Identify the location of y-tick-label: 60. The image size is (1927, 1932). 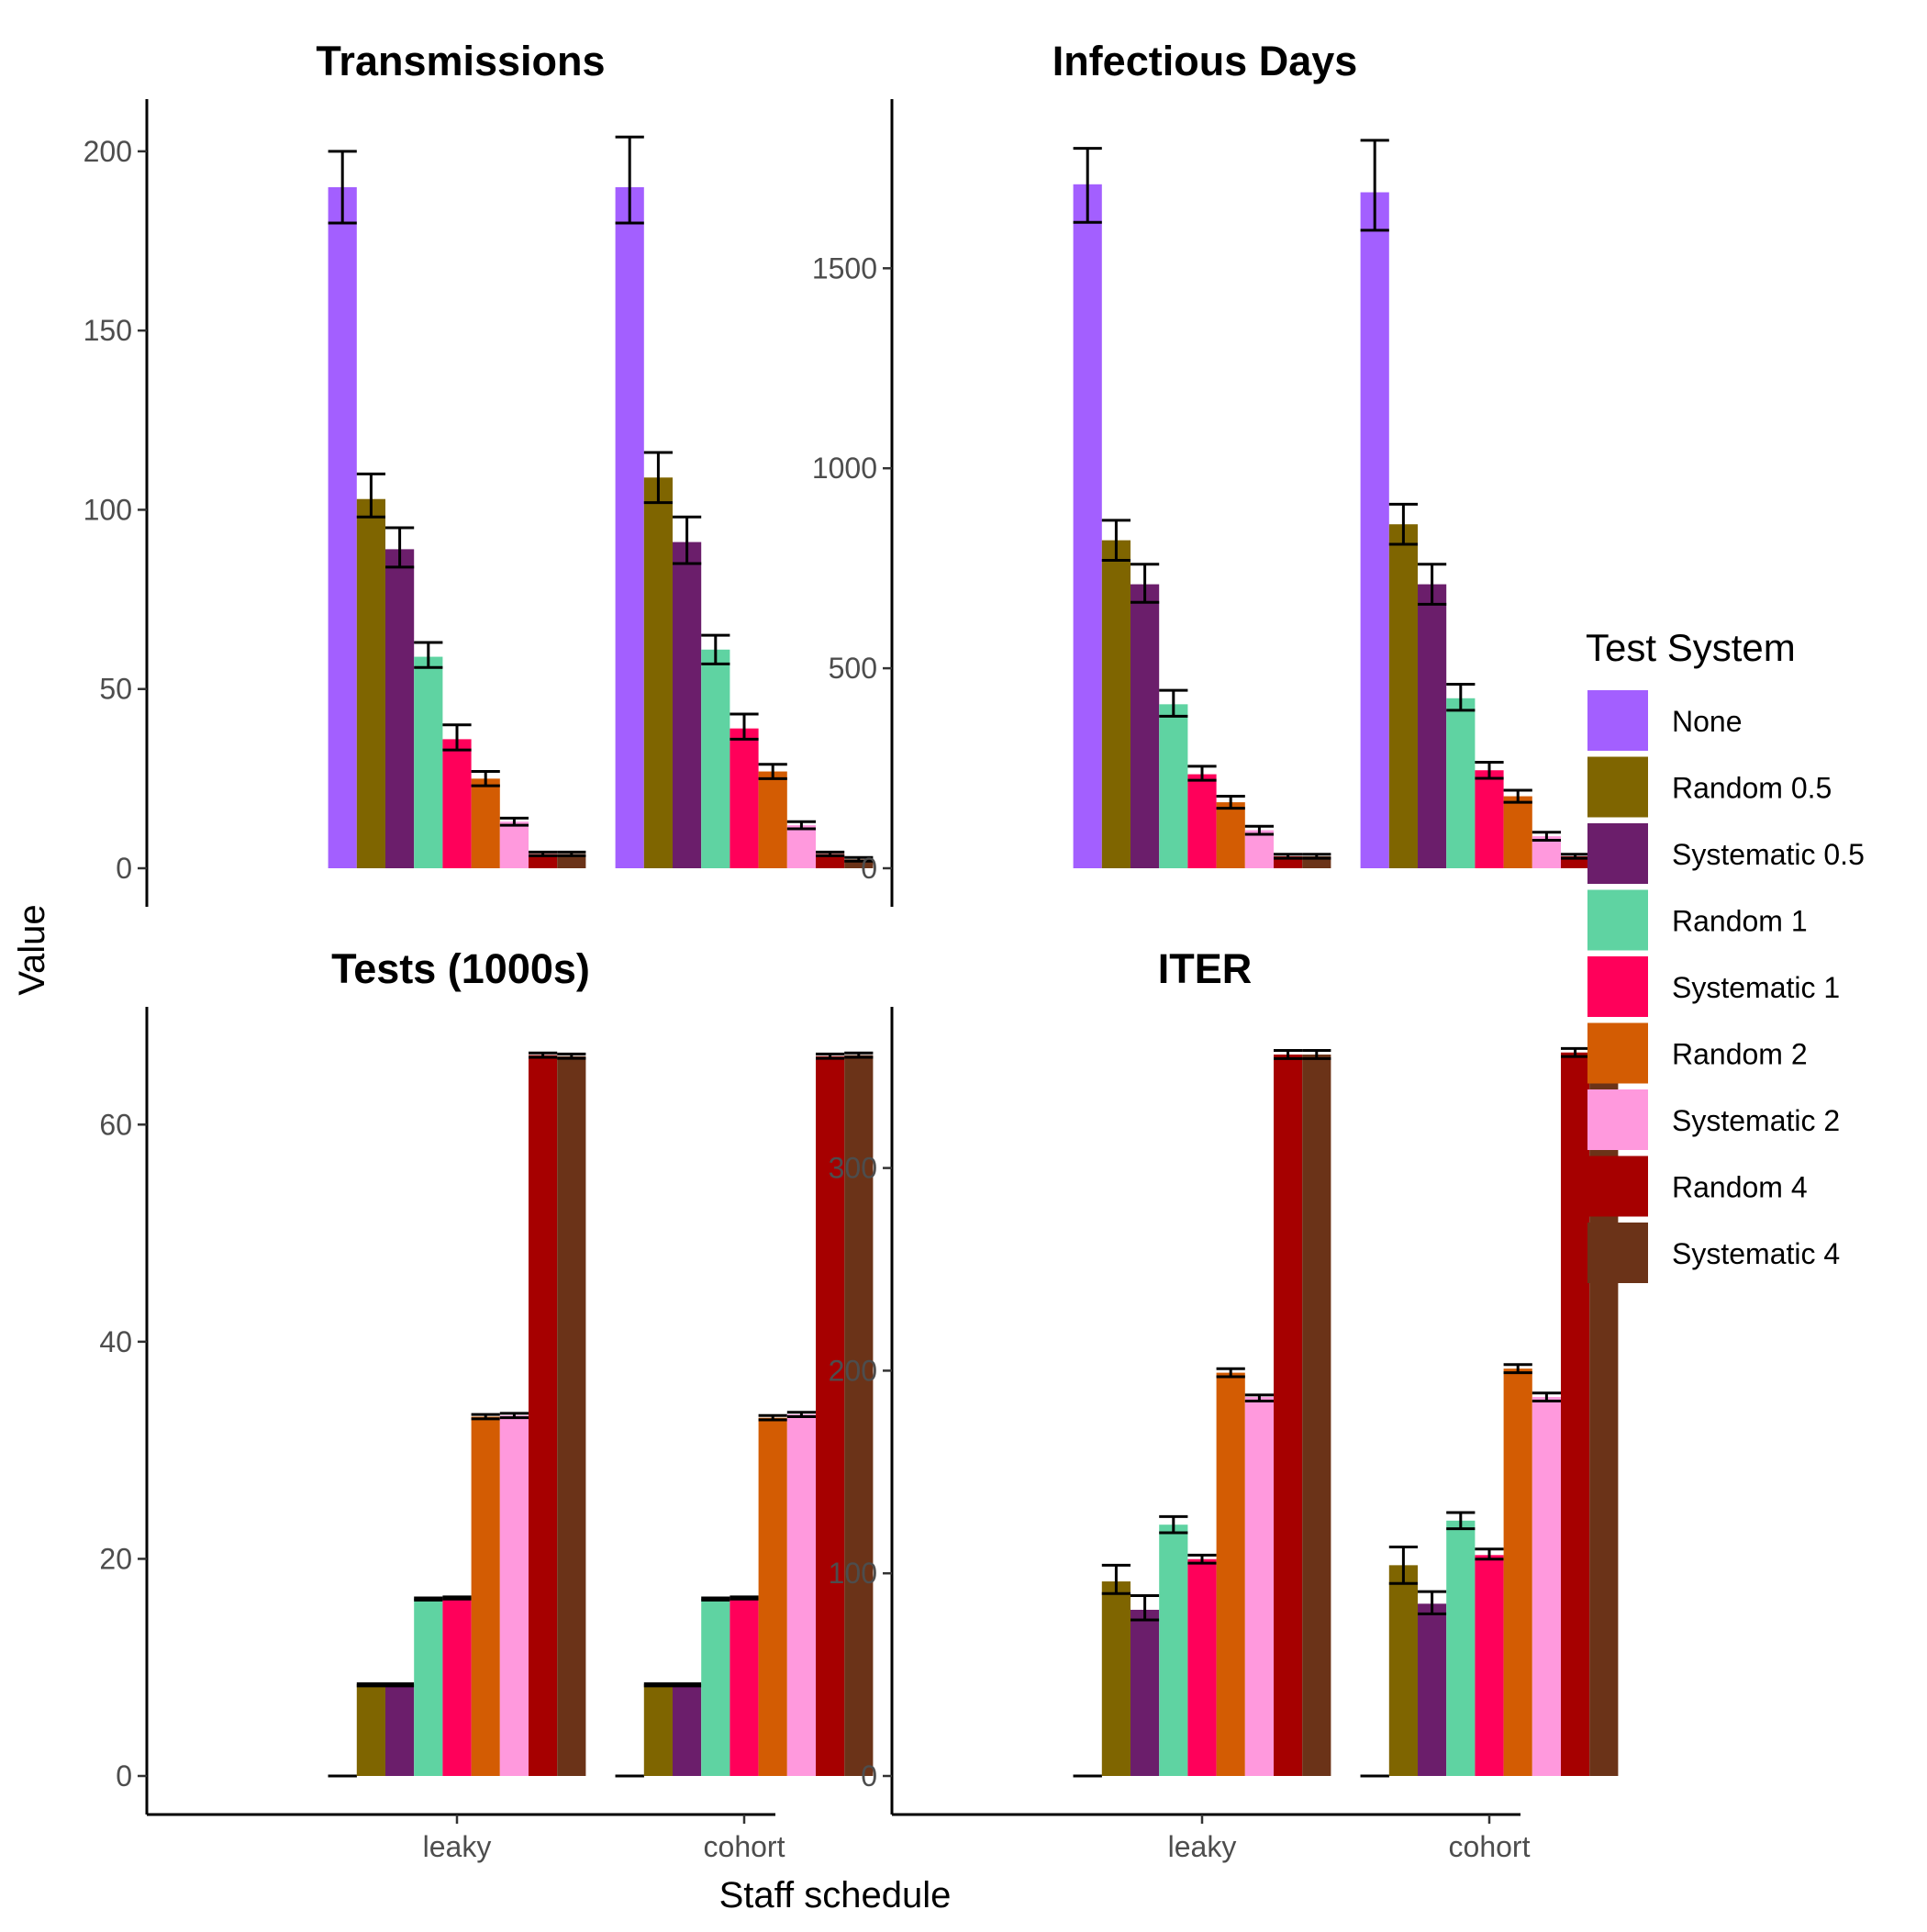
(115, 1124).